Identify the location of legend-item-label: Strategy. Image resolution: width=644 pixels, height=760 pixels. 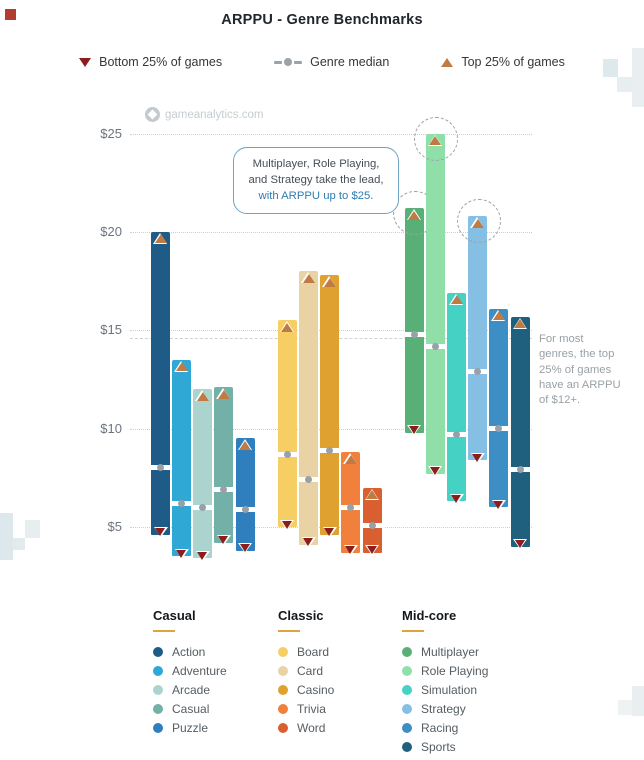
(443, 708).